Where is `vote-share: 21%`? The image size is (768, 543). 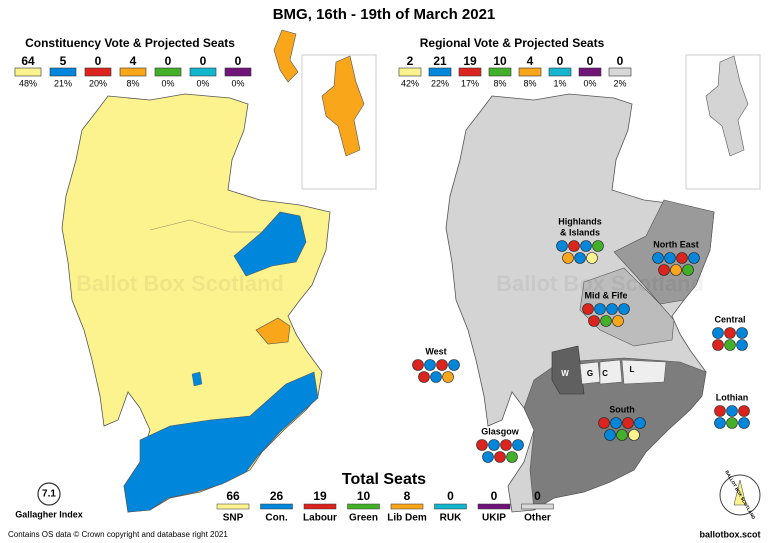 vote-share: 21% is located at coordinates (63, 83).